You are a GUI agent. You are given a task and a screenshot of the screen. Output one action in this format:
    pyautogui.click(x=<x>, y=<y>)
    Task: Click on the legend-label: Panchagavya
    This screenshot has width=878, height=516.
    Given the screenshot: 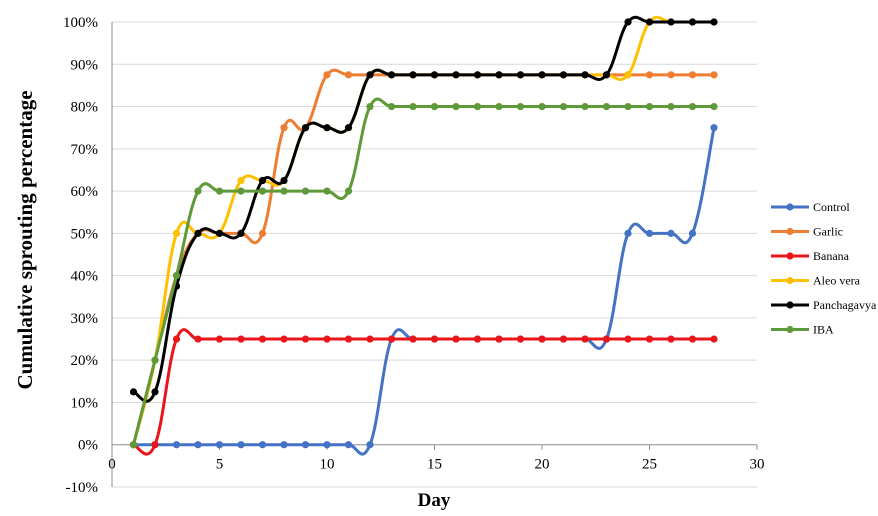 What is the action you would take?
    pyautogui.click(x=845, y=305)
    